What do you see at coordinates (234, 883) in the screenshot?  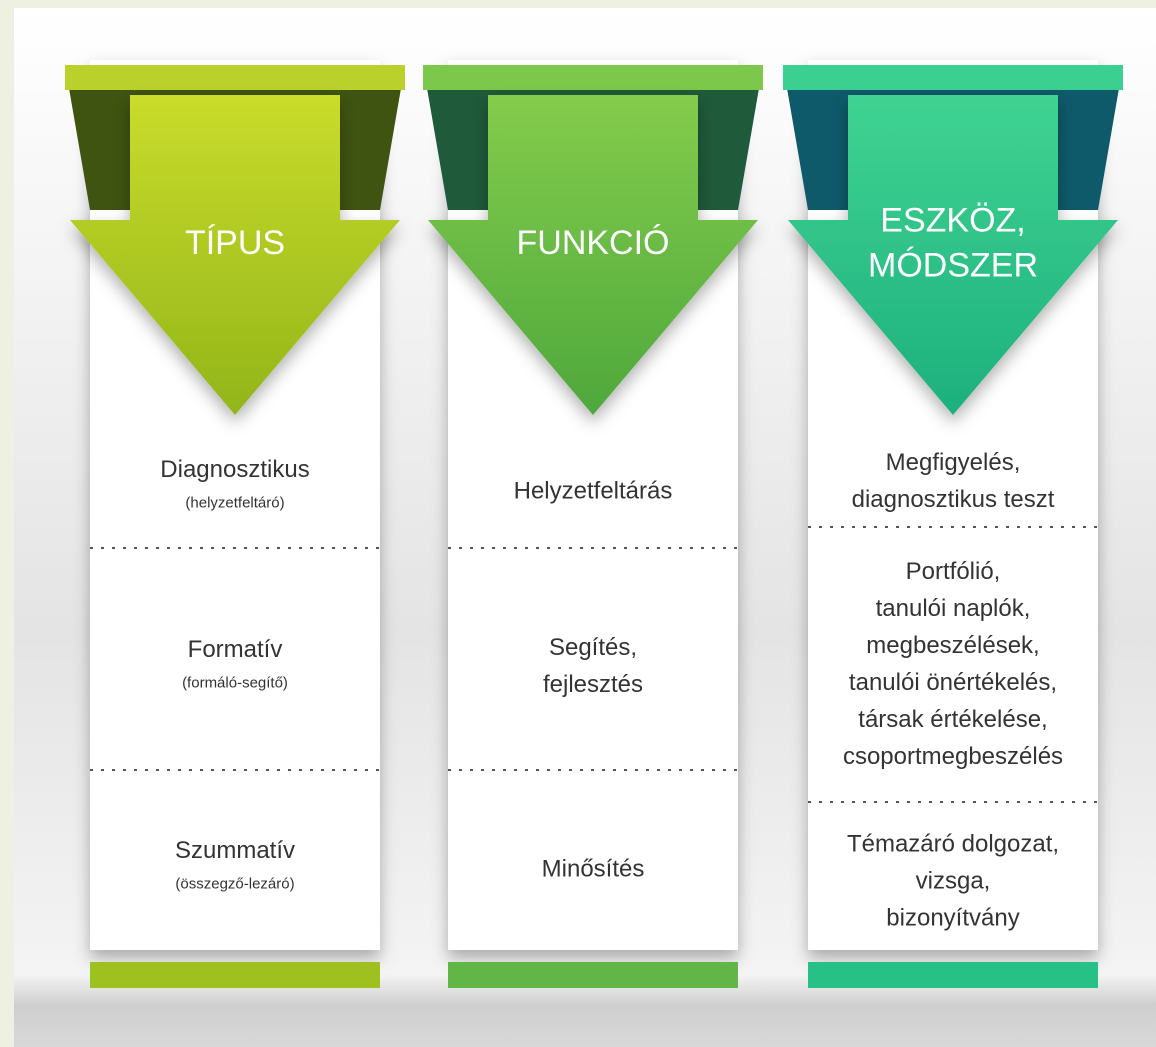 I see `row-note: (összegző-lezáró)` at bounding box center [234, 883].